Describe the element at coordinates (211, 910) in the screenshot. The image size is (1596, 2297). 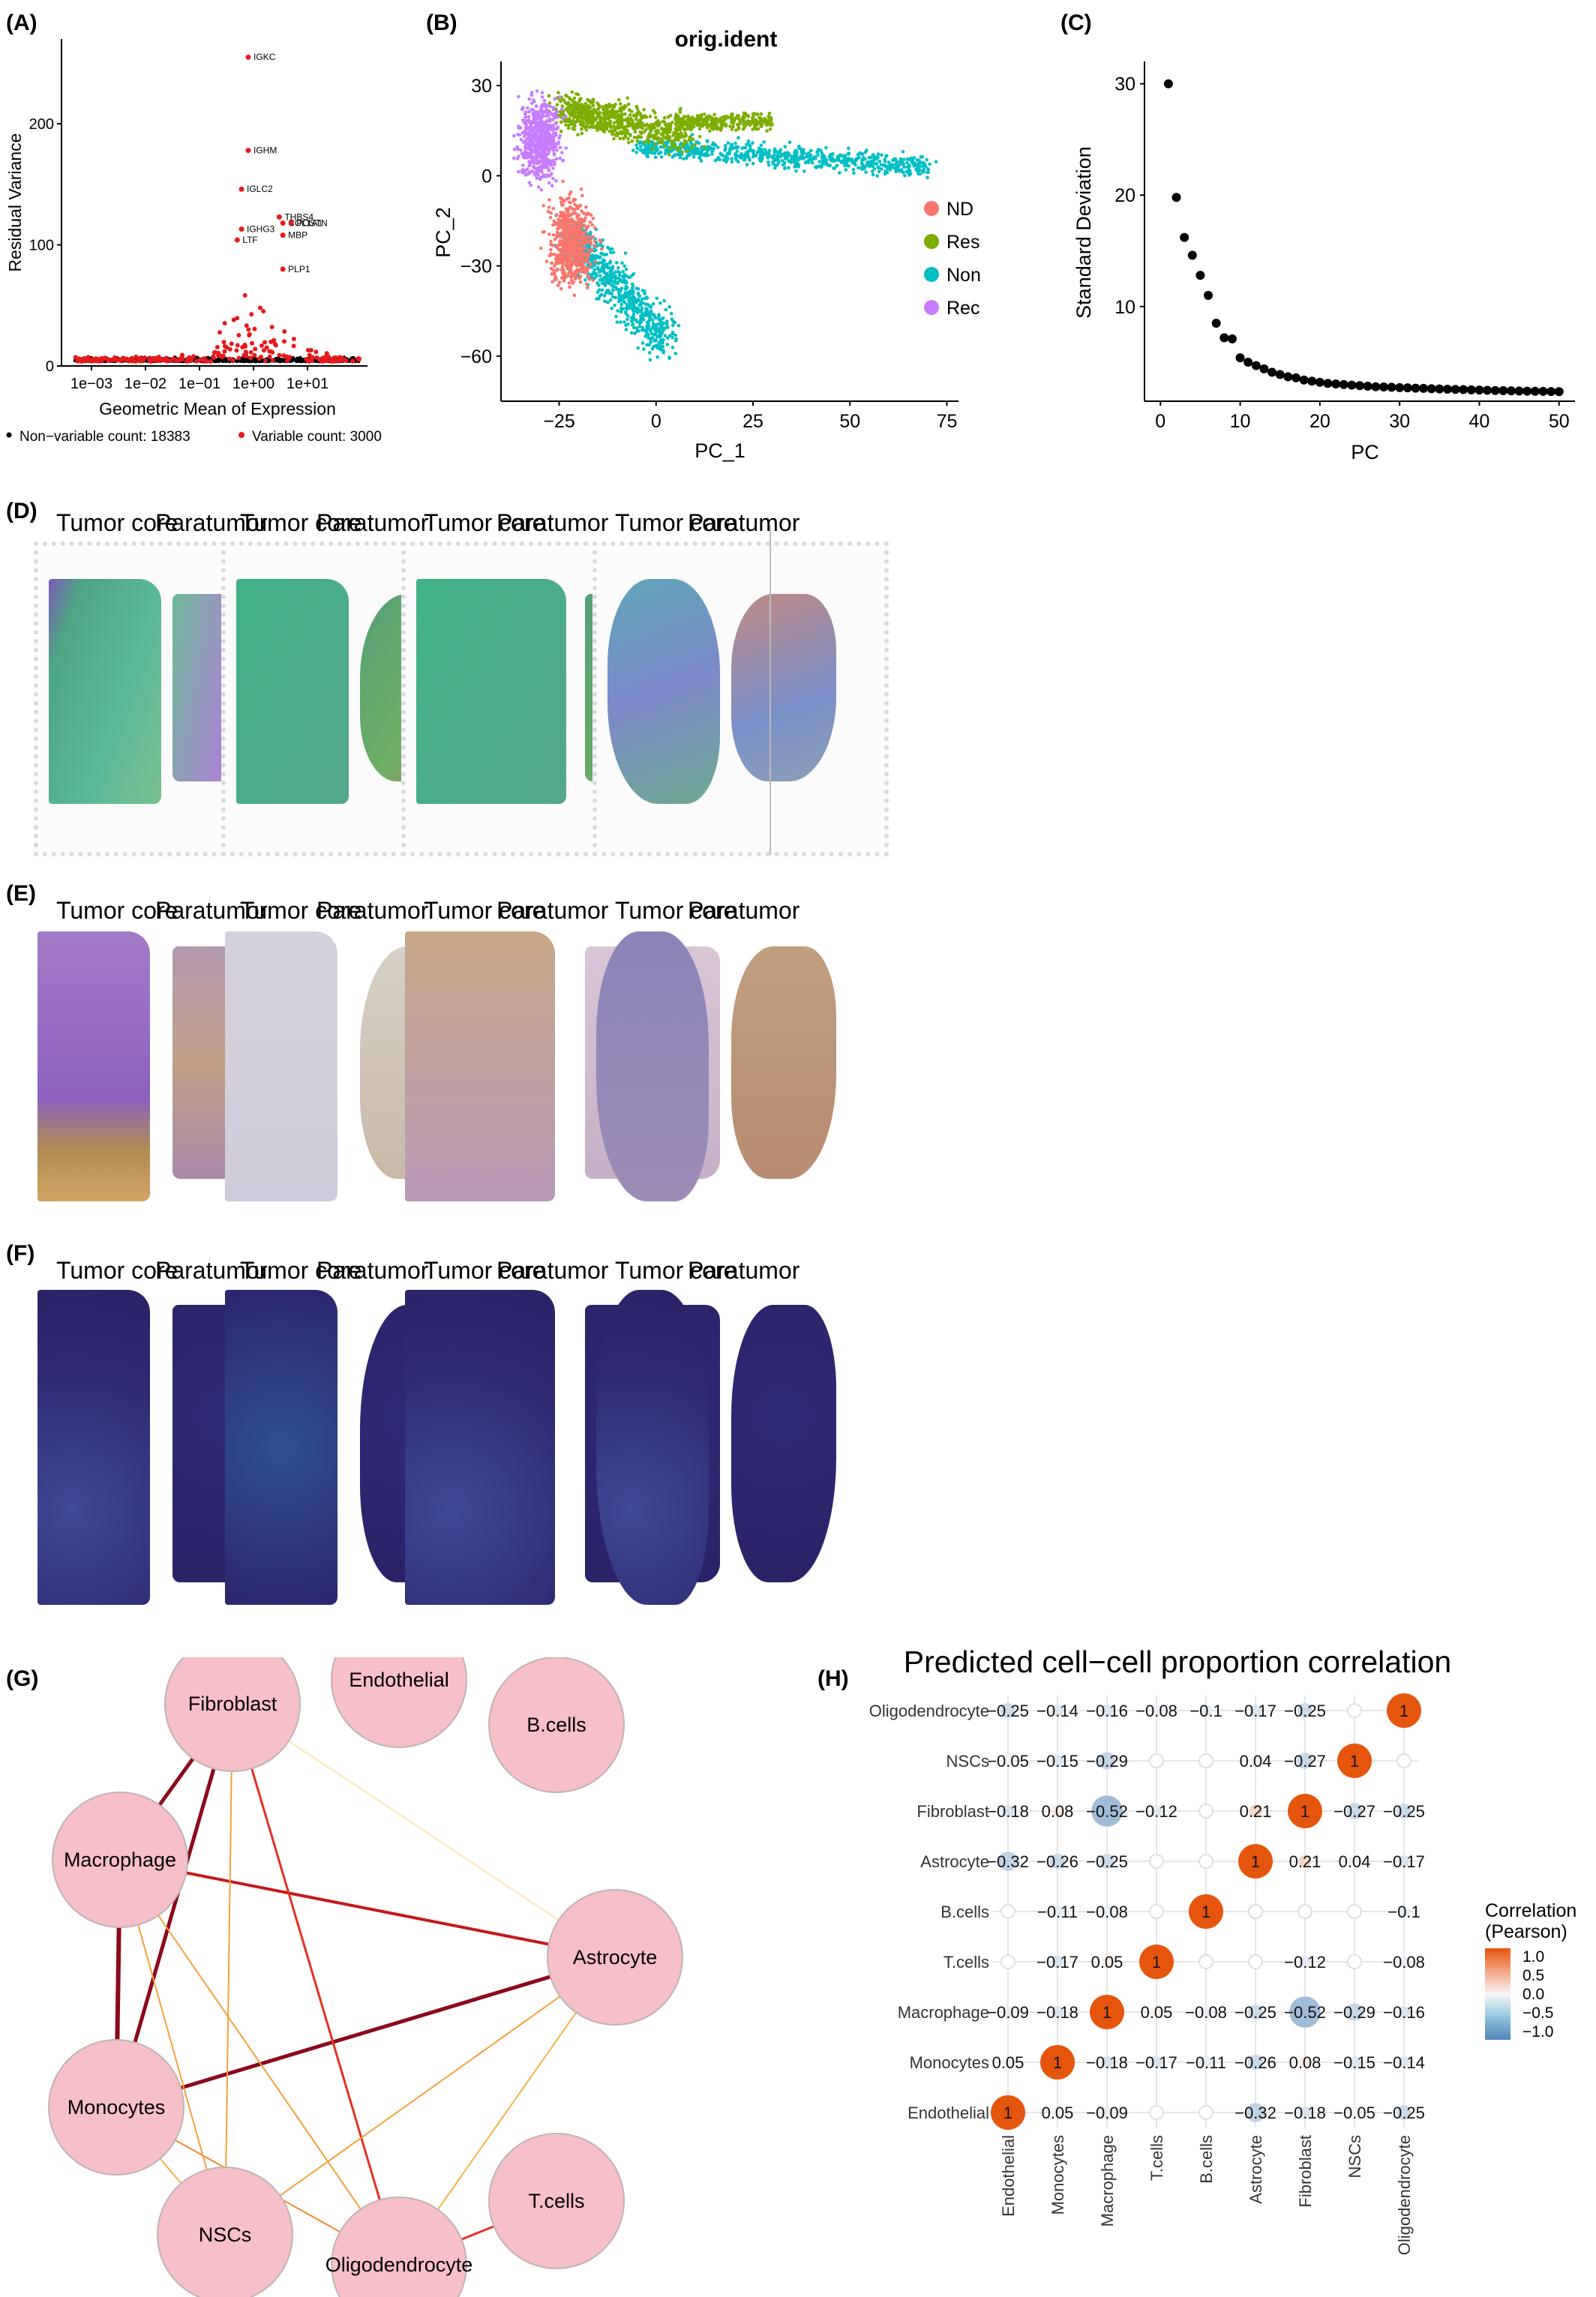
I see `paratumor-label: Paratumor` at that location.